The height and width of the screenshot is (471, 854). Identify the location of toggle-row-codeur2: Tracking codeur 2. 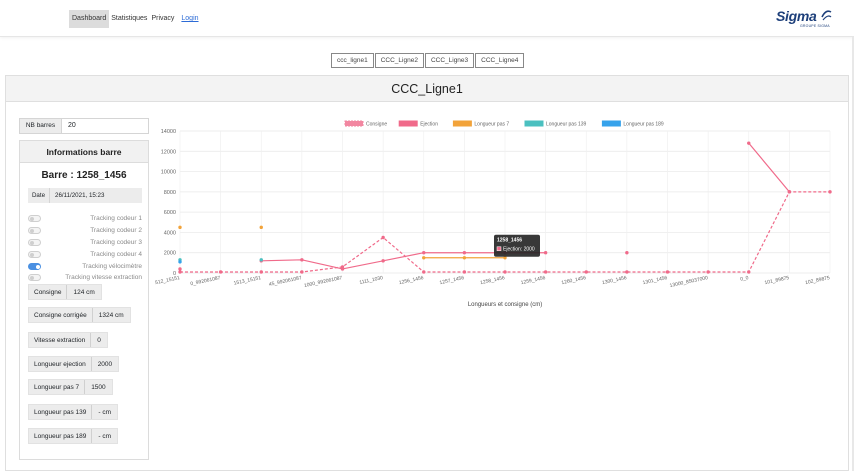
(87, 230).